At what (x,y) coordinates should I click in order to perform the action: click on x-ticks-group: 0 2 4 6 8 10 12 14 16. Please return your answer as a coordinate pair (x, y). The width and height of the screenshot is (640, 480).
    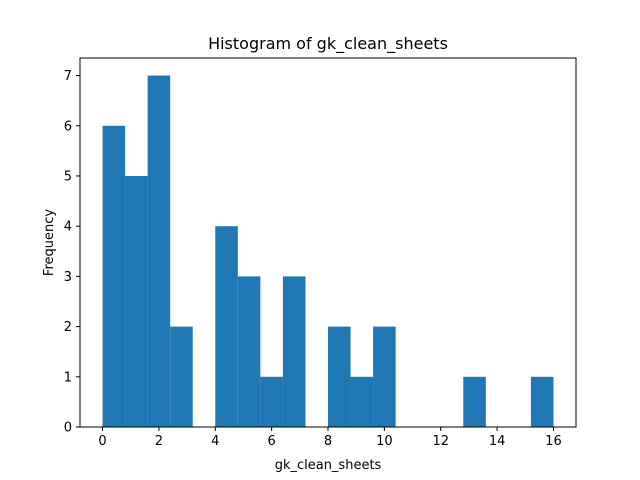
    Looking at the image, I should click on (330, 438).